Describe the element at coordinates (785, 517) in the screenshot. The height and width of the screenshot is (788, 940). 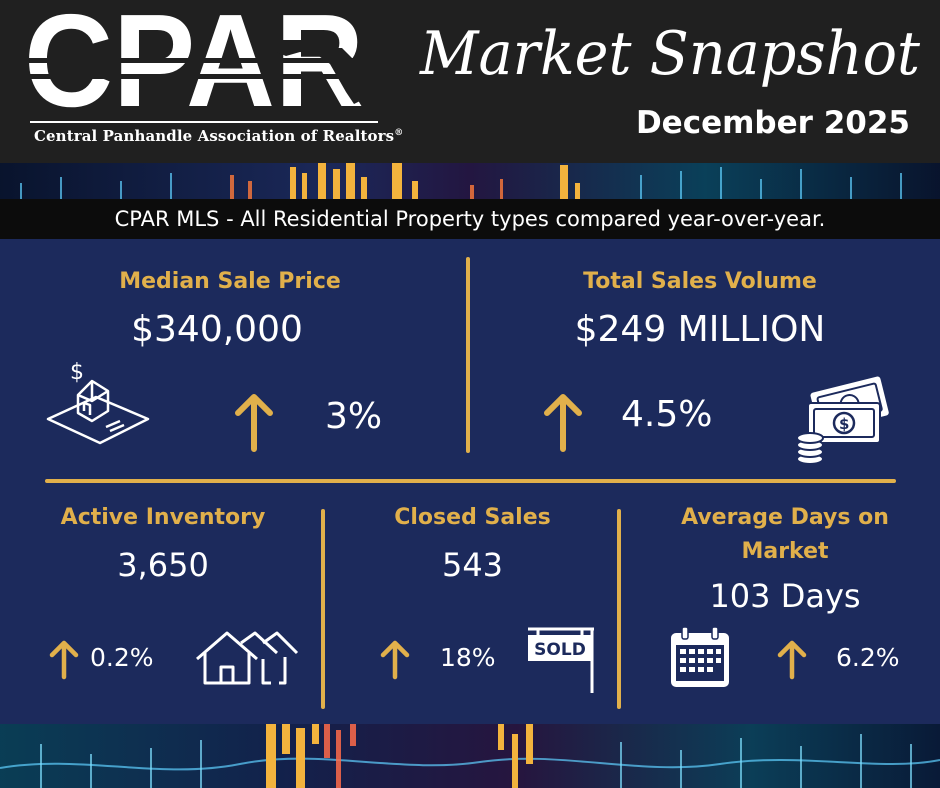
I see `average-days-on-market-label-line1: Average Days on` at that location.